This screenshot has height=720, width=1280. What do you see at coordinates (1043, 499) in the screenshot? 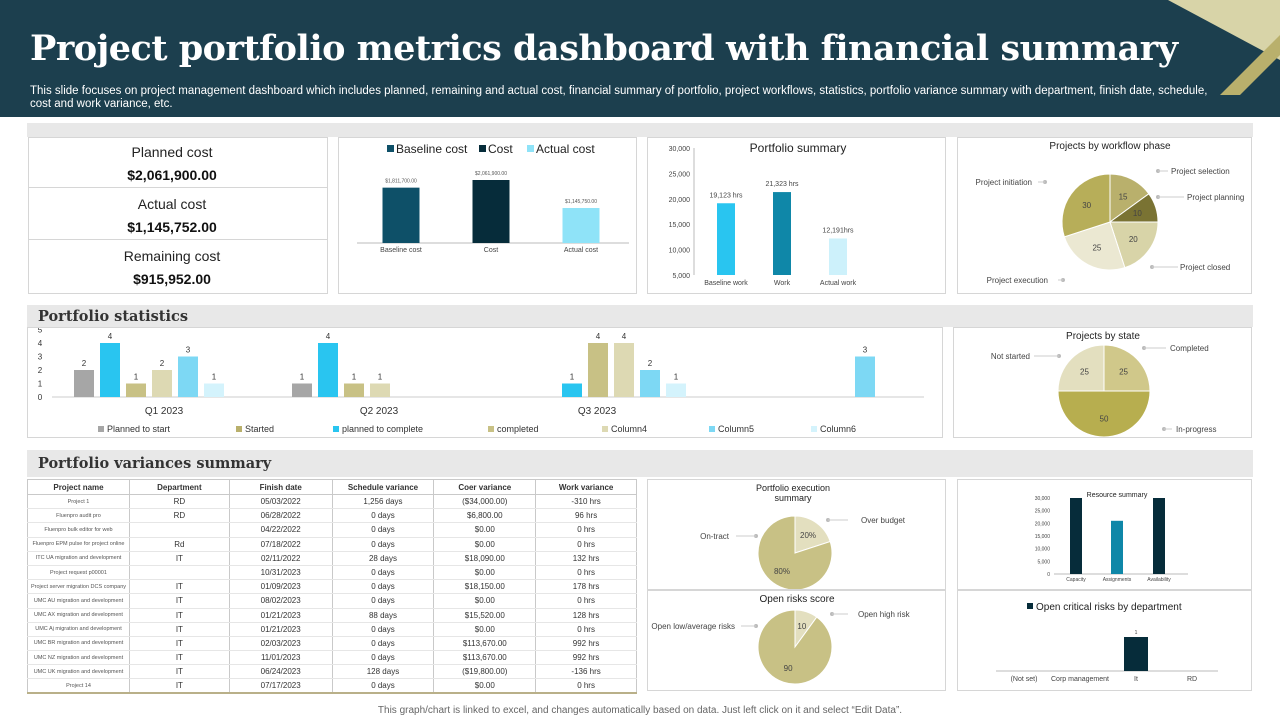
I see `y-tick-label: 30,000` at bounding box center [1043, 499].